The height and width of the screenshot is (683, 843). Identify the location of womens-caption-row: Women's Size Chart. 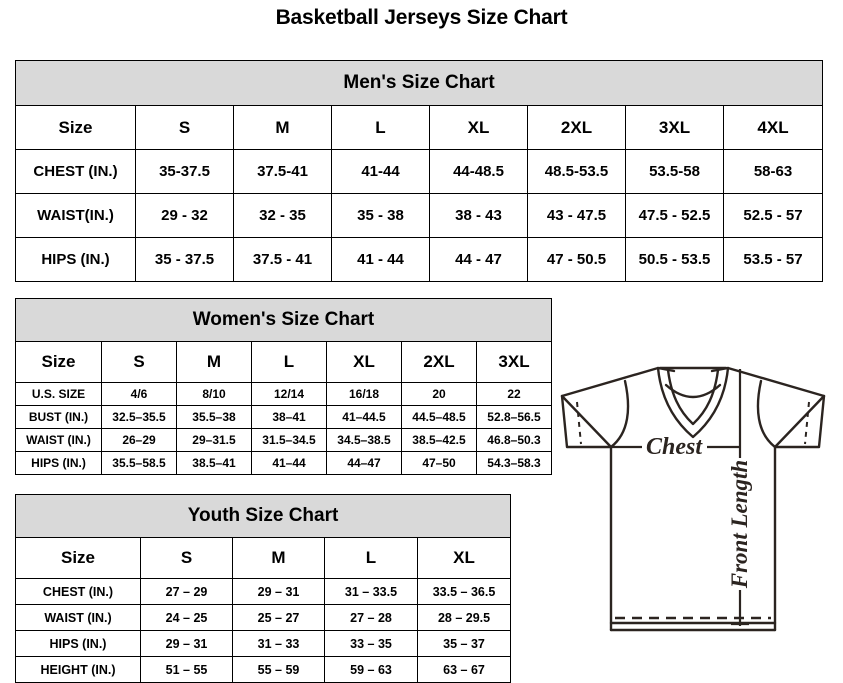
(283, 320).